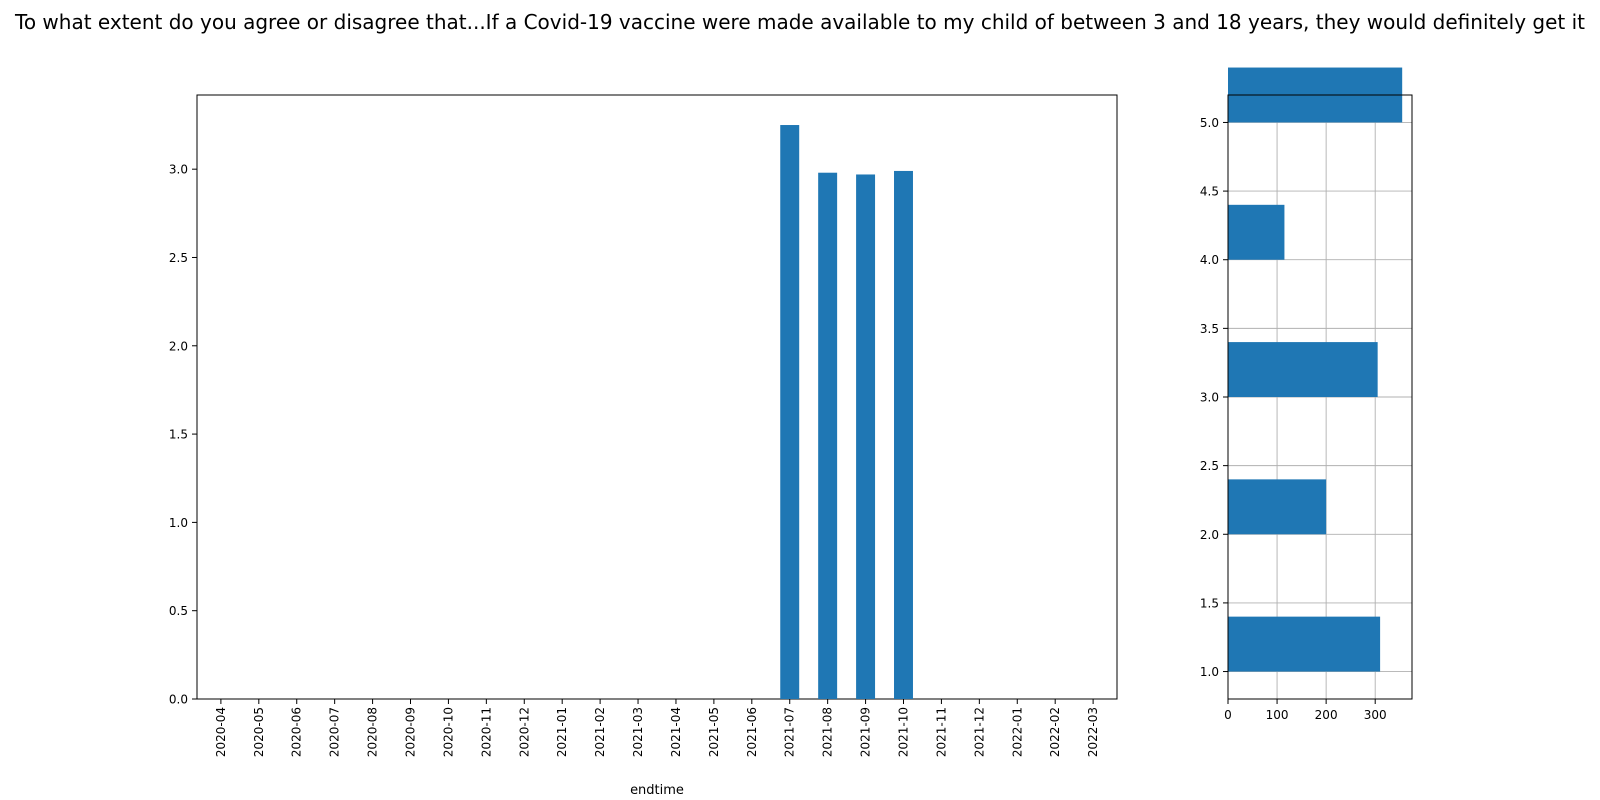 This screenshot has height=800, width=1600. I want to click on y-tick-label: 3.0, so click(178, 170).